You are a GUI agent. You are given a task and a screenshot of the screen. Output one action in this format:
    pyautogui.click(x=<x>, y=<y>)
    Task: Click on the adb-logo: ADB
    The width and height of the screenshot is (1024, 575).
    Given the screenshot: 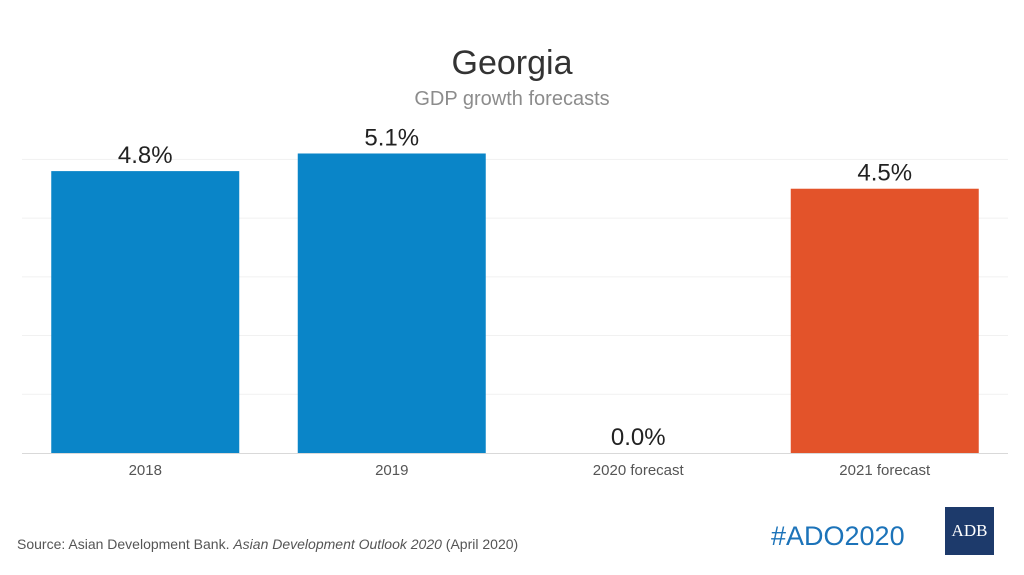 What is the action you would take?
    pyautogui.click(x=969, y=531)
    